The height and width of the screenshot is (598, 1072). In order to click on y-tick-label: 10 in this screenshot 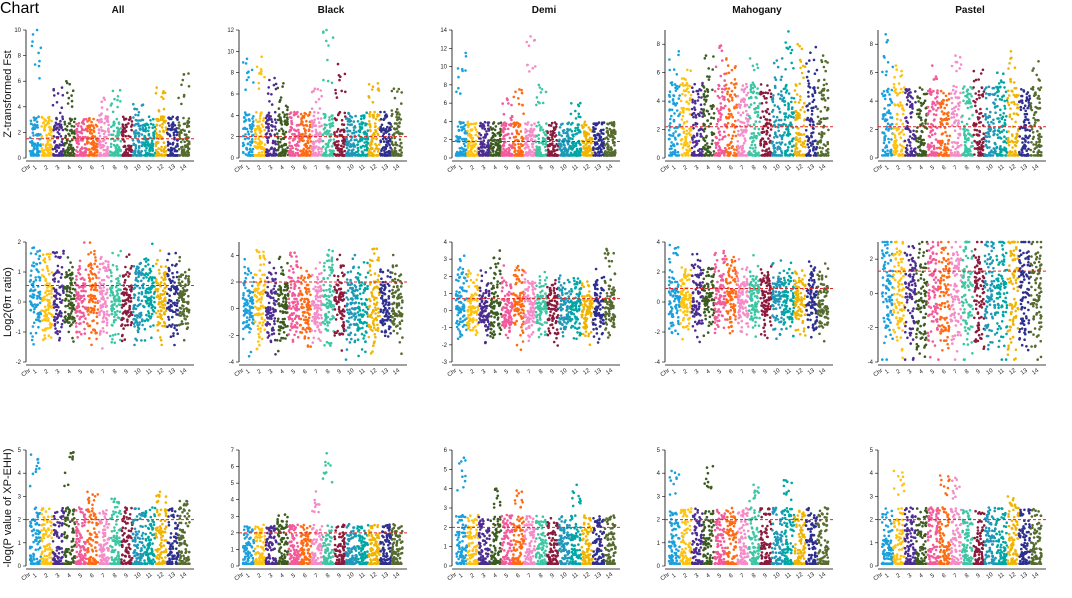, I will do `click(230, 52)`.